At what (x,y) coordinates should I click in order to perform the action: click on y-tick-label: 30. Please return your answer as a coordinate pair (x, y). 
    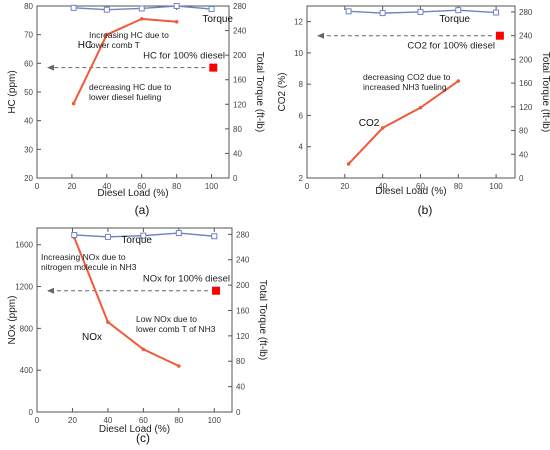
    Looking at the image, I should click on (28, 149).